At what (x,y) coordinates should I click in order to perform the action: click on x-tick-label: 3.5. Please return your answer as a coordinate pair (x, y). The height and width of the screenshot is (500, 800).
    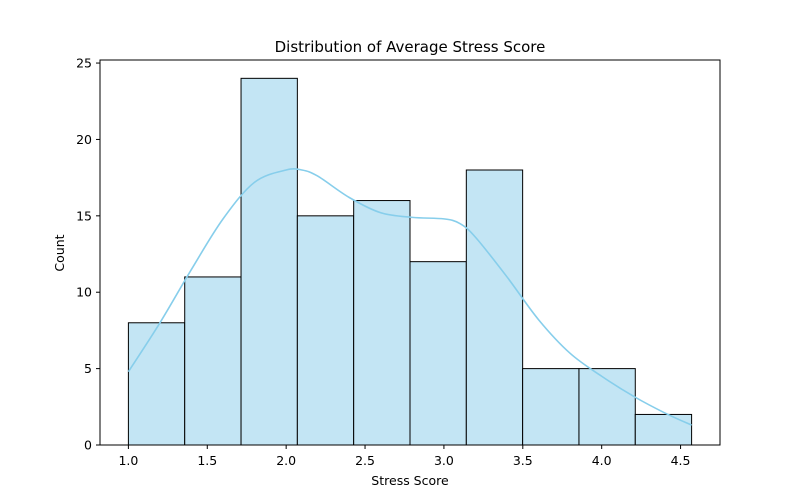
    Looking at the image, I should click on (523, 460).